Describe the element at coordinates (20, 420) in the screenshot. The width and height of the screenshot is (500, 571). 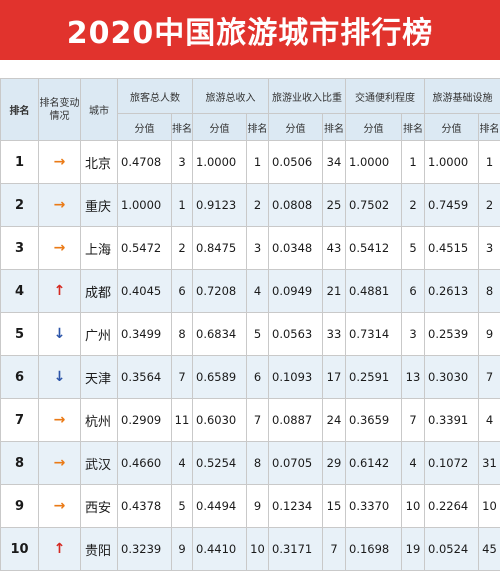
I see `rank-cell: 7` at that location.